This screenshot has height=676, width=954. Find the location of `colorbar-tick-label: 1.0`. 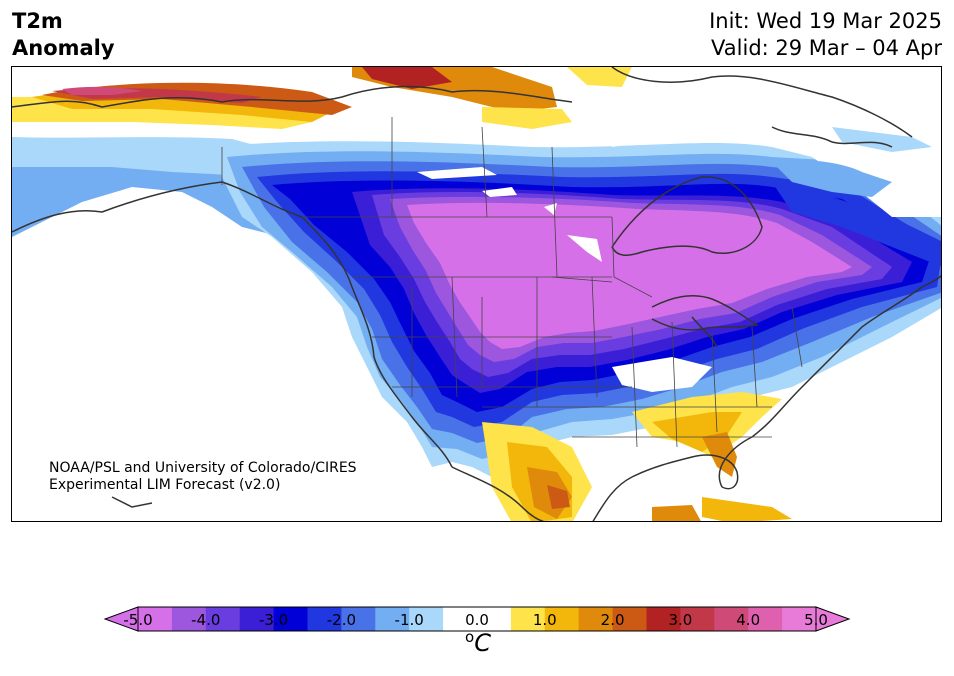

colorbar-tick-label: 1.0 is located at coordinates (544, 620).